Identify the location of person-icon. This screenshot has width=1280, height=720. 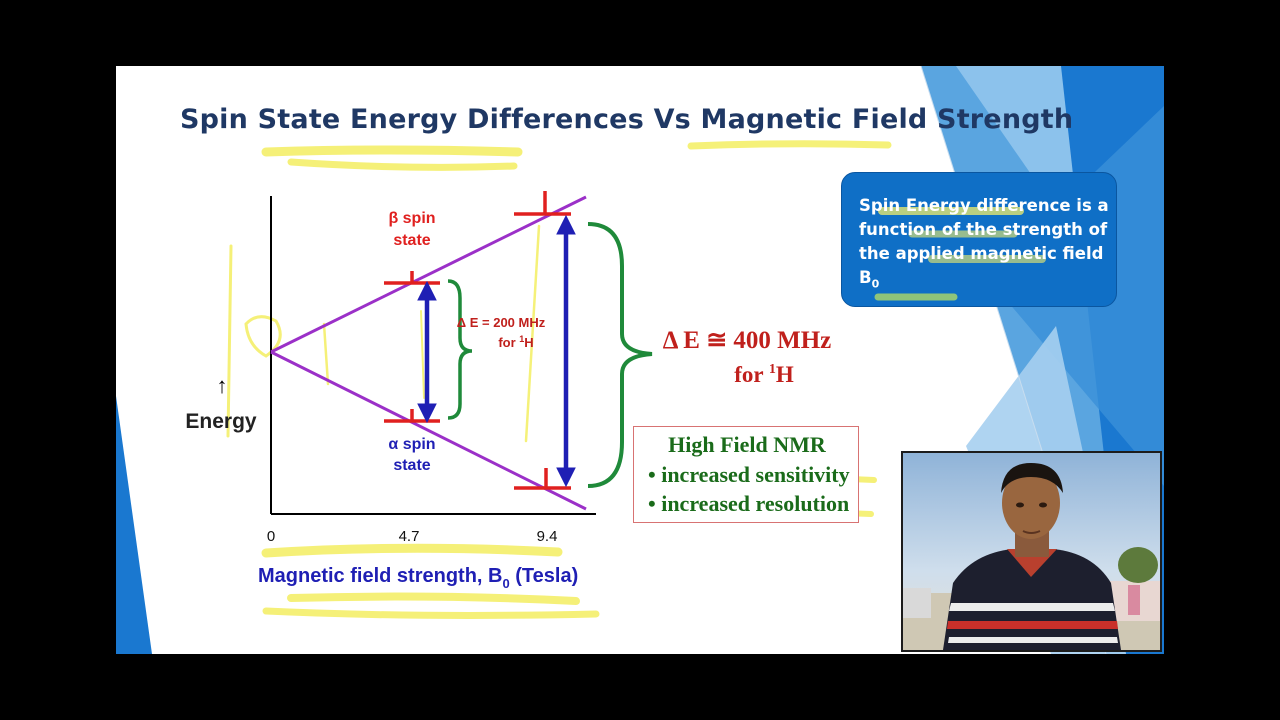
(1031, 551).